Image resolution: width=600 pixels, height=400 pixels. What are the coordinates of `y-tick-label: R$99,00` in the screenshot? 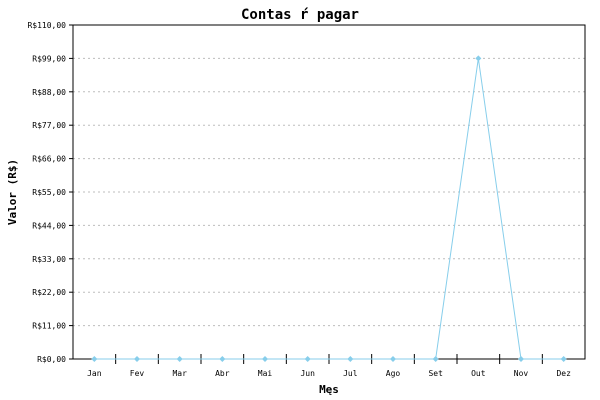 It's located at (49, 58).